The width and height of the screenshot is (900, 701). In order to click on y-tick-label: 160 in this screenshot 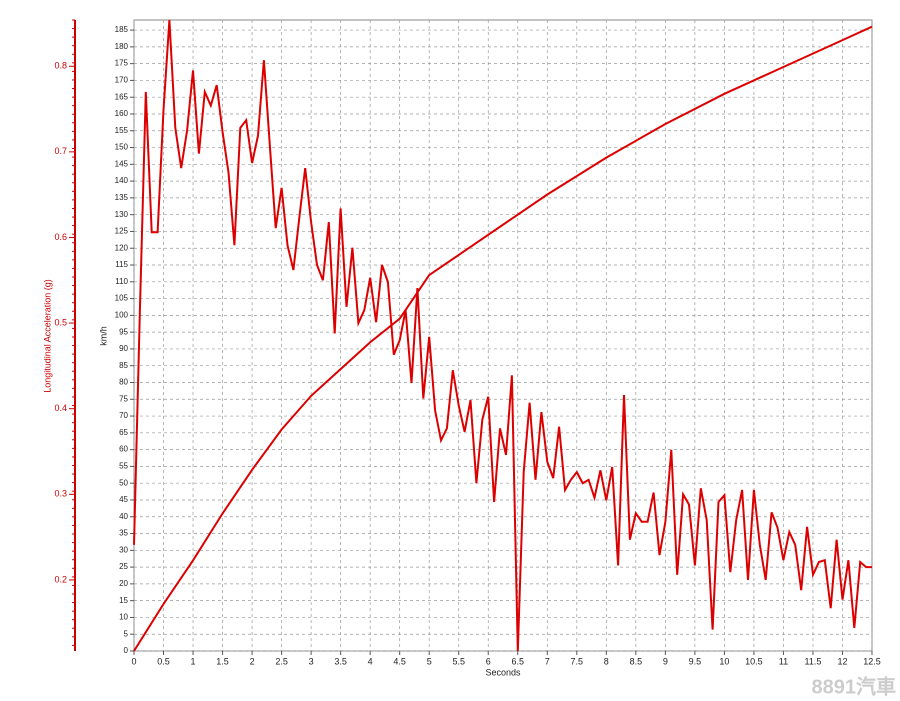, I will do `click(122, 113)`.